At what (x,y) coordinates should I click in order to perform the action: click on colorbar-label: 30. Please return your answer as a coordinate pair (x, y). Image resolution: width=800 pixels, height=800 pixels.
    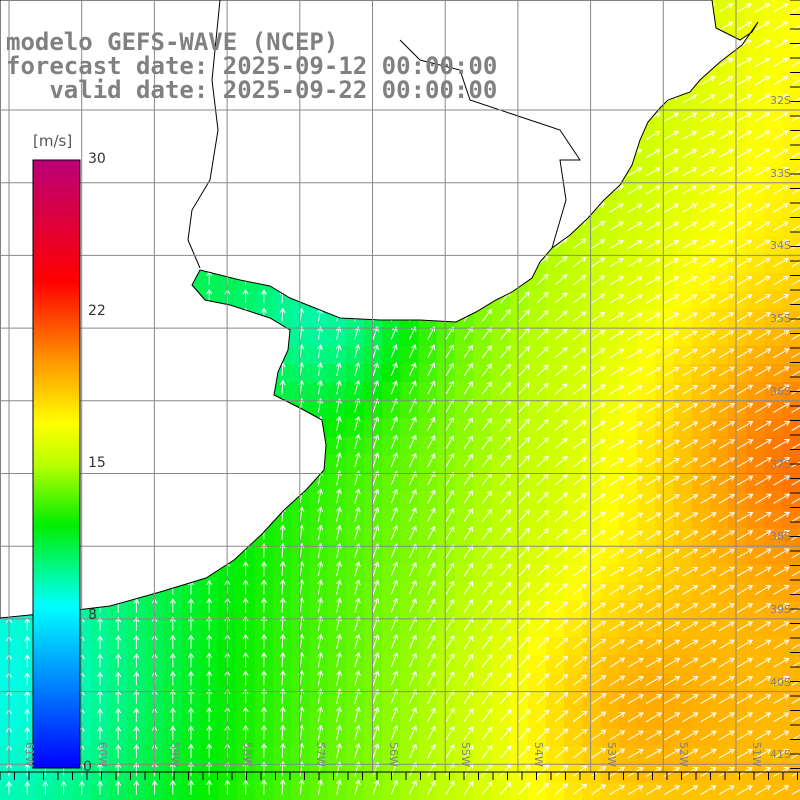
    Looking at the image, I should click on (97, 159).